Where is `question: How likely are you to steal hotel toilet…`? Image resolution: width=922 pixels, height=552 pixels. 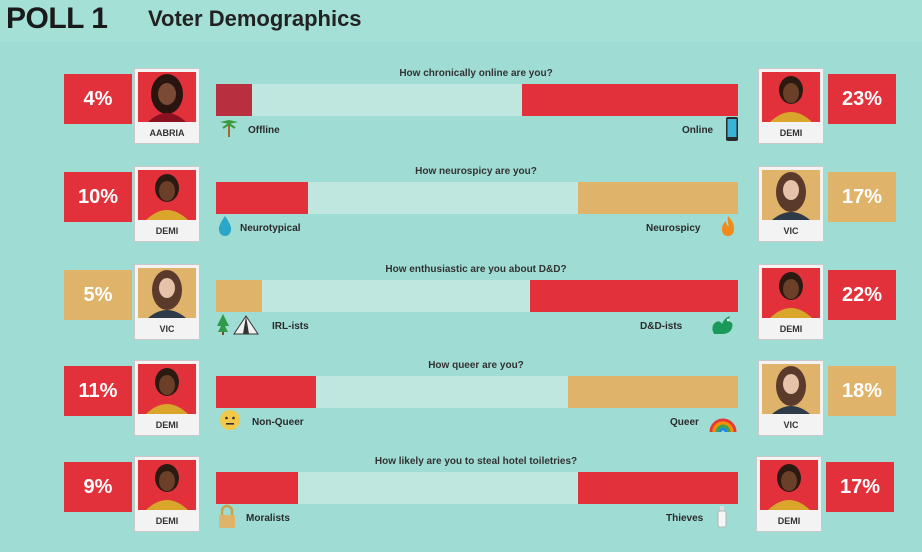
question: How likely are you to steal hotel toilet… is located at coordinates (476, 461).